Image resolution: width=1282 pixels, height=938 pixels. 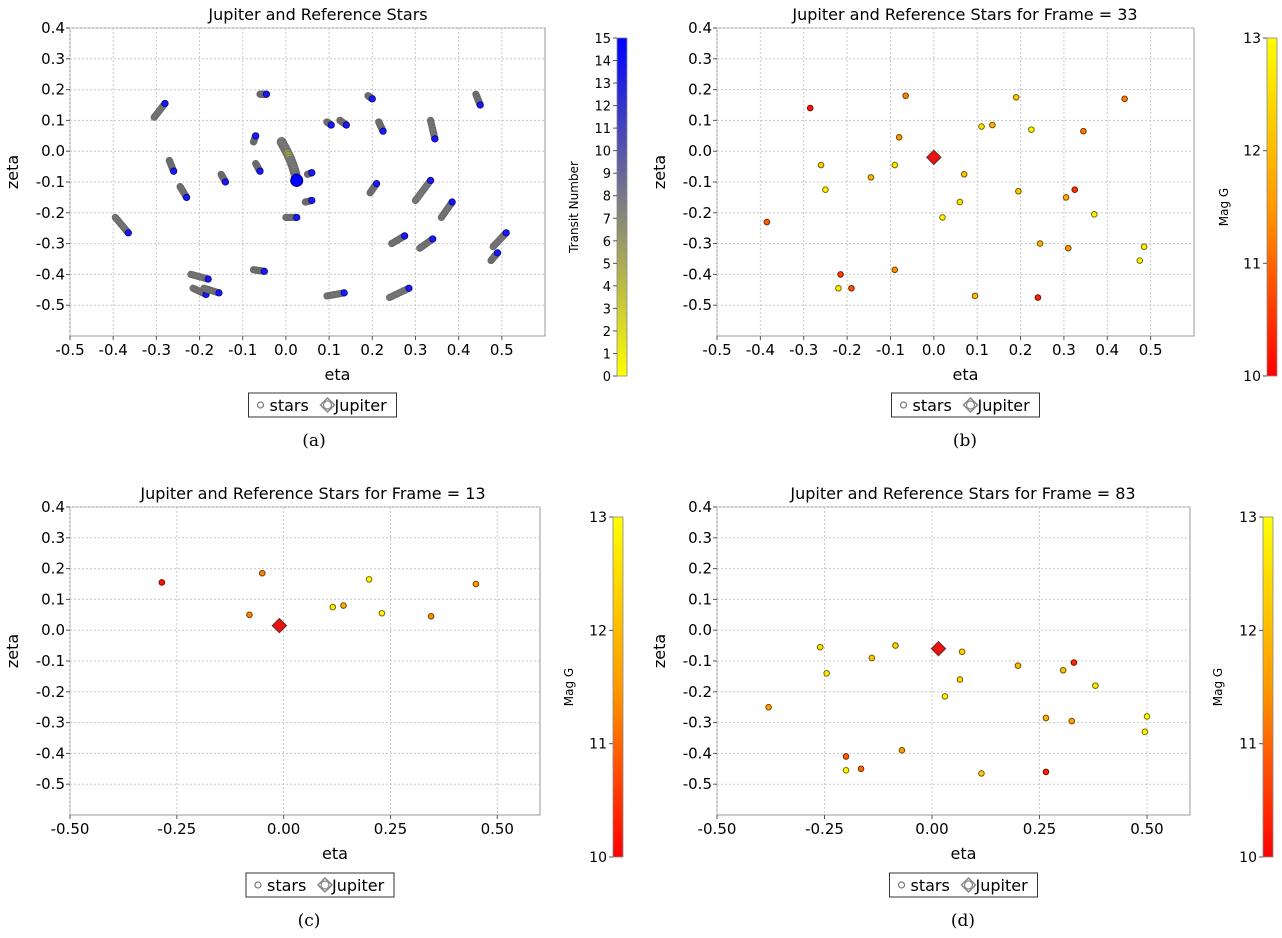 I want to click on colorbar-tick-label: 15, so click(x=602, y=39).